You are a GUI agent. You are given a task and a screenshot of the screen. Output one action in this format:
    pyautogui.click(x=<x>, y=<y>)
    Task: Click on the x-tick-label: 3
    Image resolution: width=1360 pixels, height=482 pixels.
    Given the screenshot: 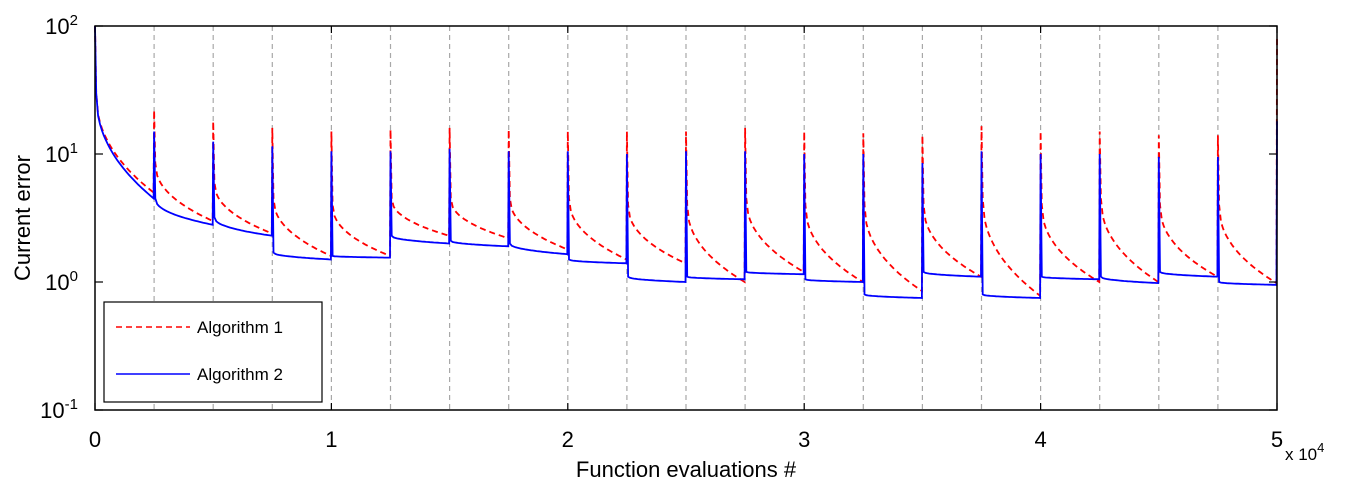 What is the action you would take?
    pyautogui.click(x=804, y=439)
    